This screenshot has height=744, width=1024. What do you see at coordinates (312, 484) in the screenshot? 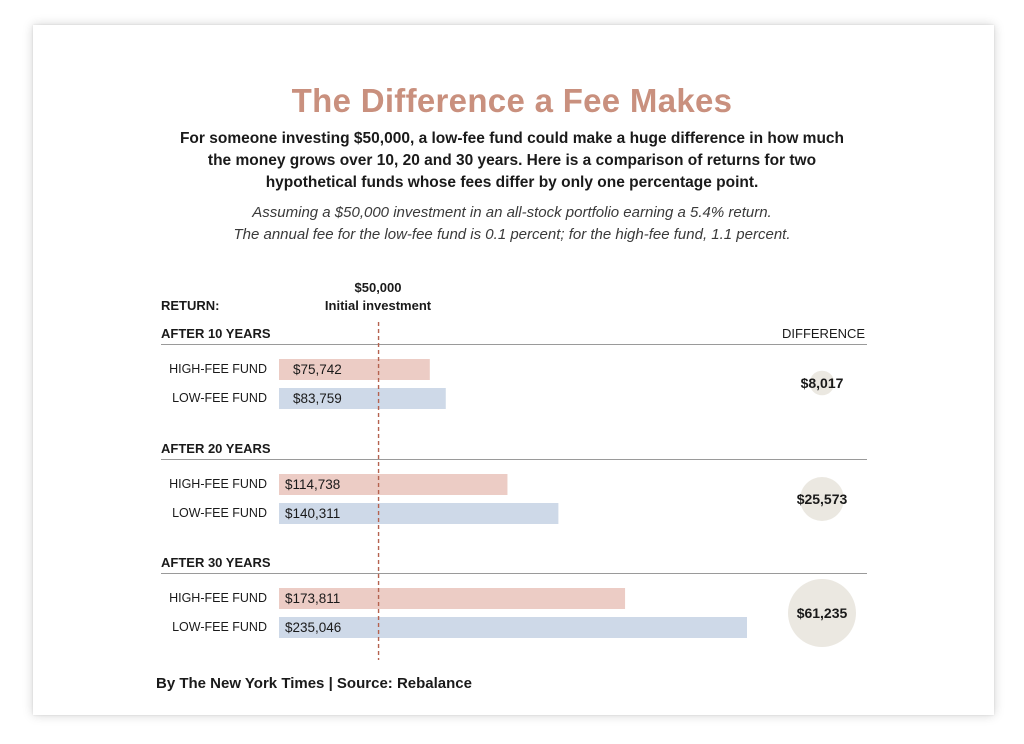
I see `bar-value-label: $114,738` at bounding box center [312, 484].